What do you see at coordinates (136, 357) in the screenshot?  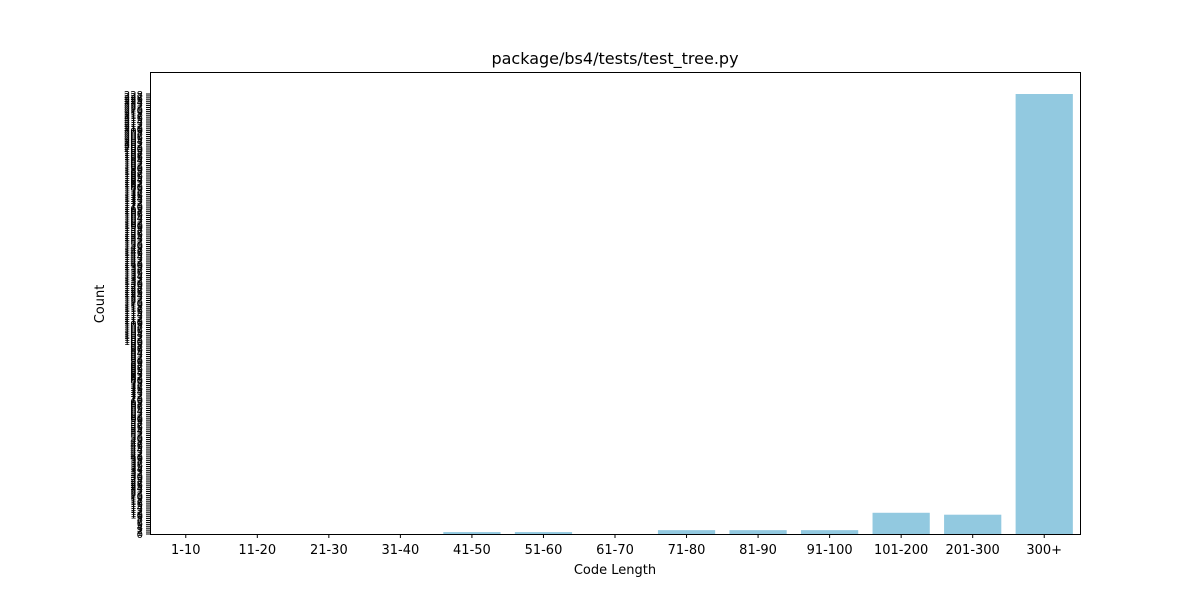 I see `y-tick-label: 92` at bounding box center [136, 357].